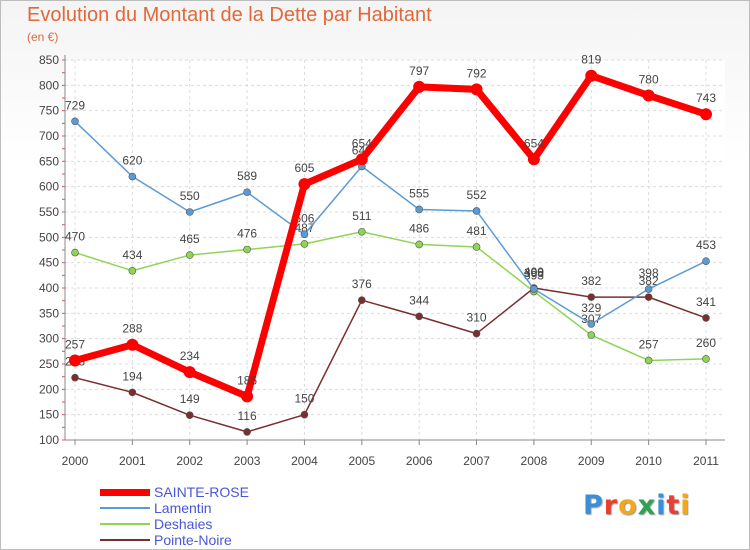  Describe the element at coordinates (649, 79) in the screenshot. I see `data-label: 780` at that location.